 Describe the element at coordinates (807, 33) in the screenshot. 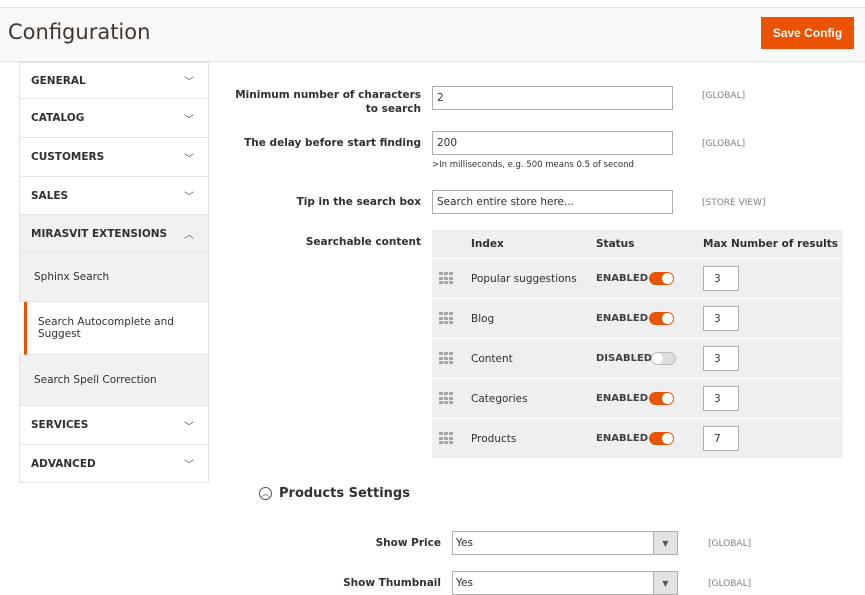

I see `save-config-button: Save Config` at that location.